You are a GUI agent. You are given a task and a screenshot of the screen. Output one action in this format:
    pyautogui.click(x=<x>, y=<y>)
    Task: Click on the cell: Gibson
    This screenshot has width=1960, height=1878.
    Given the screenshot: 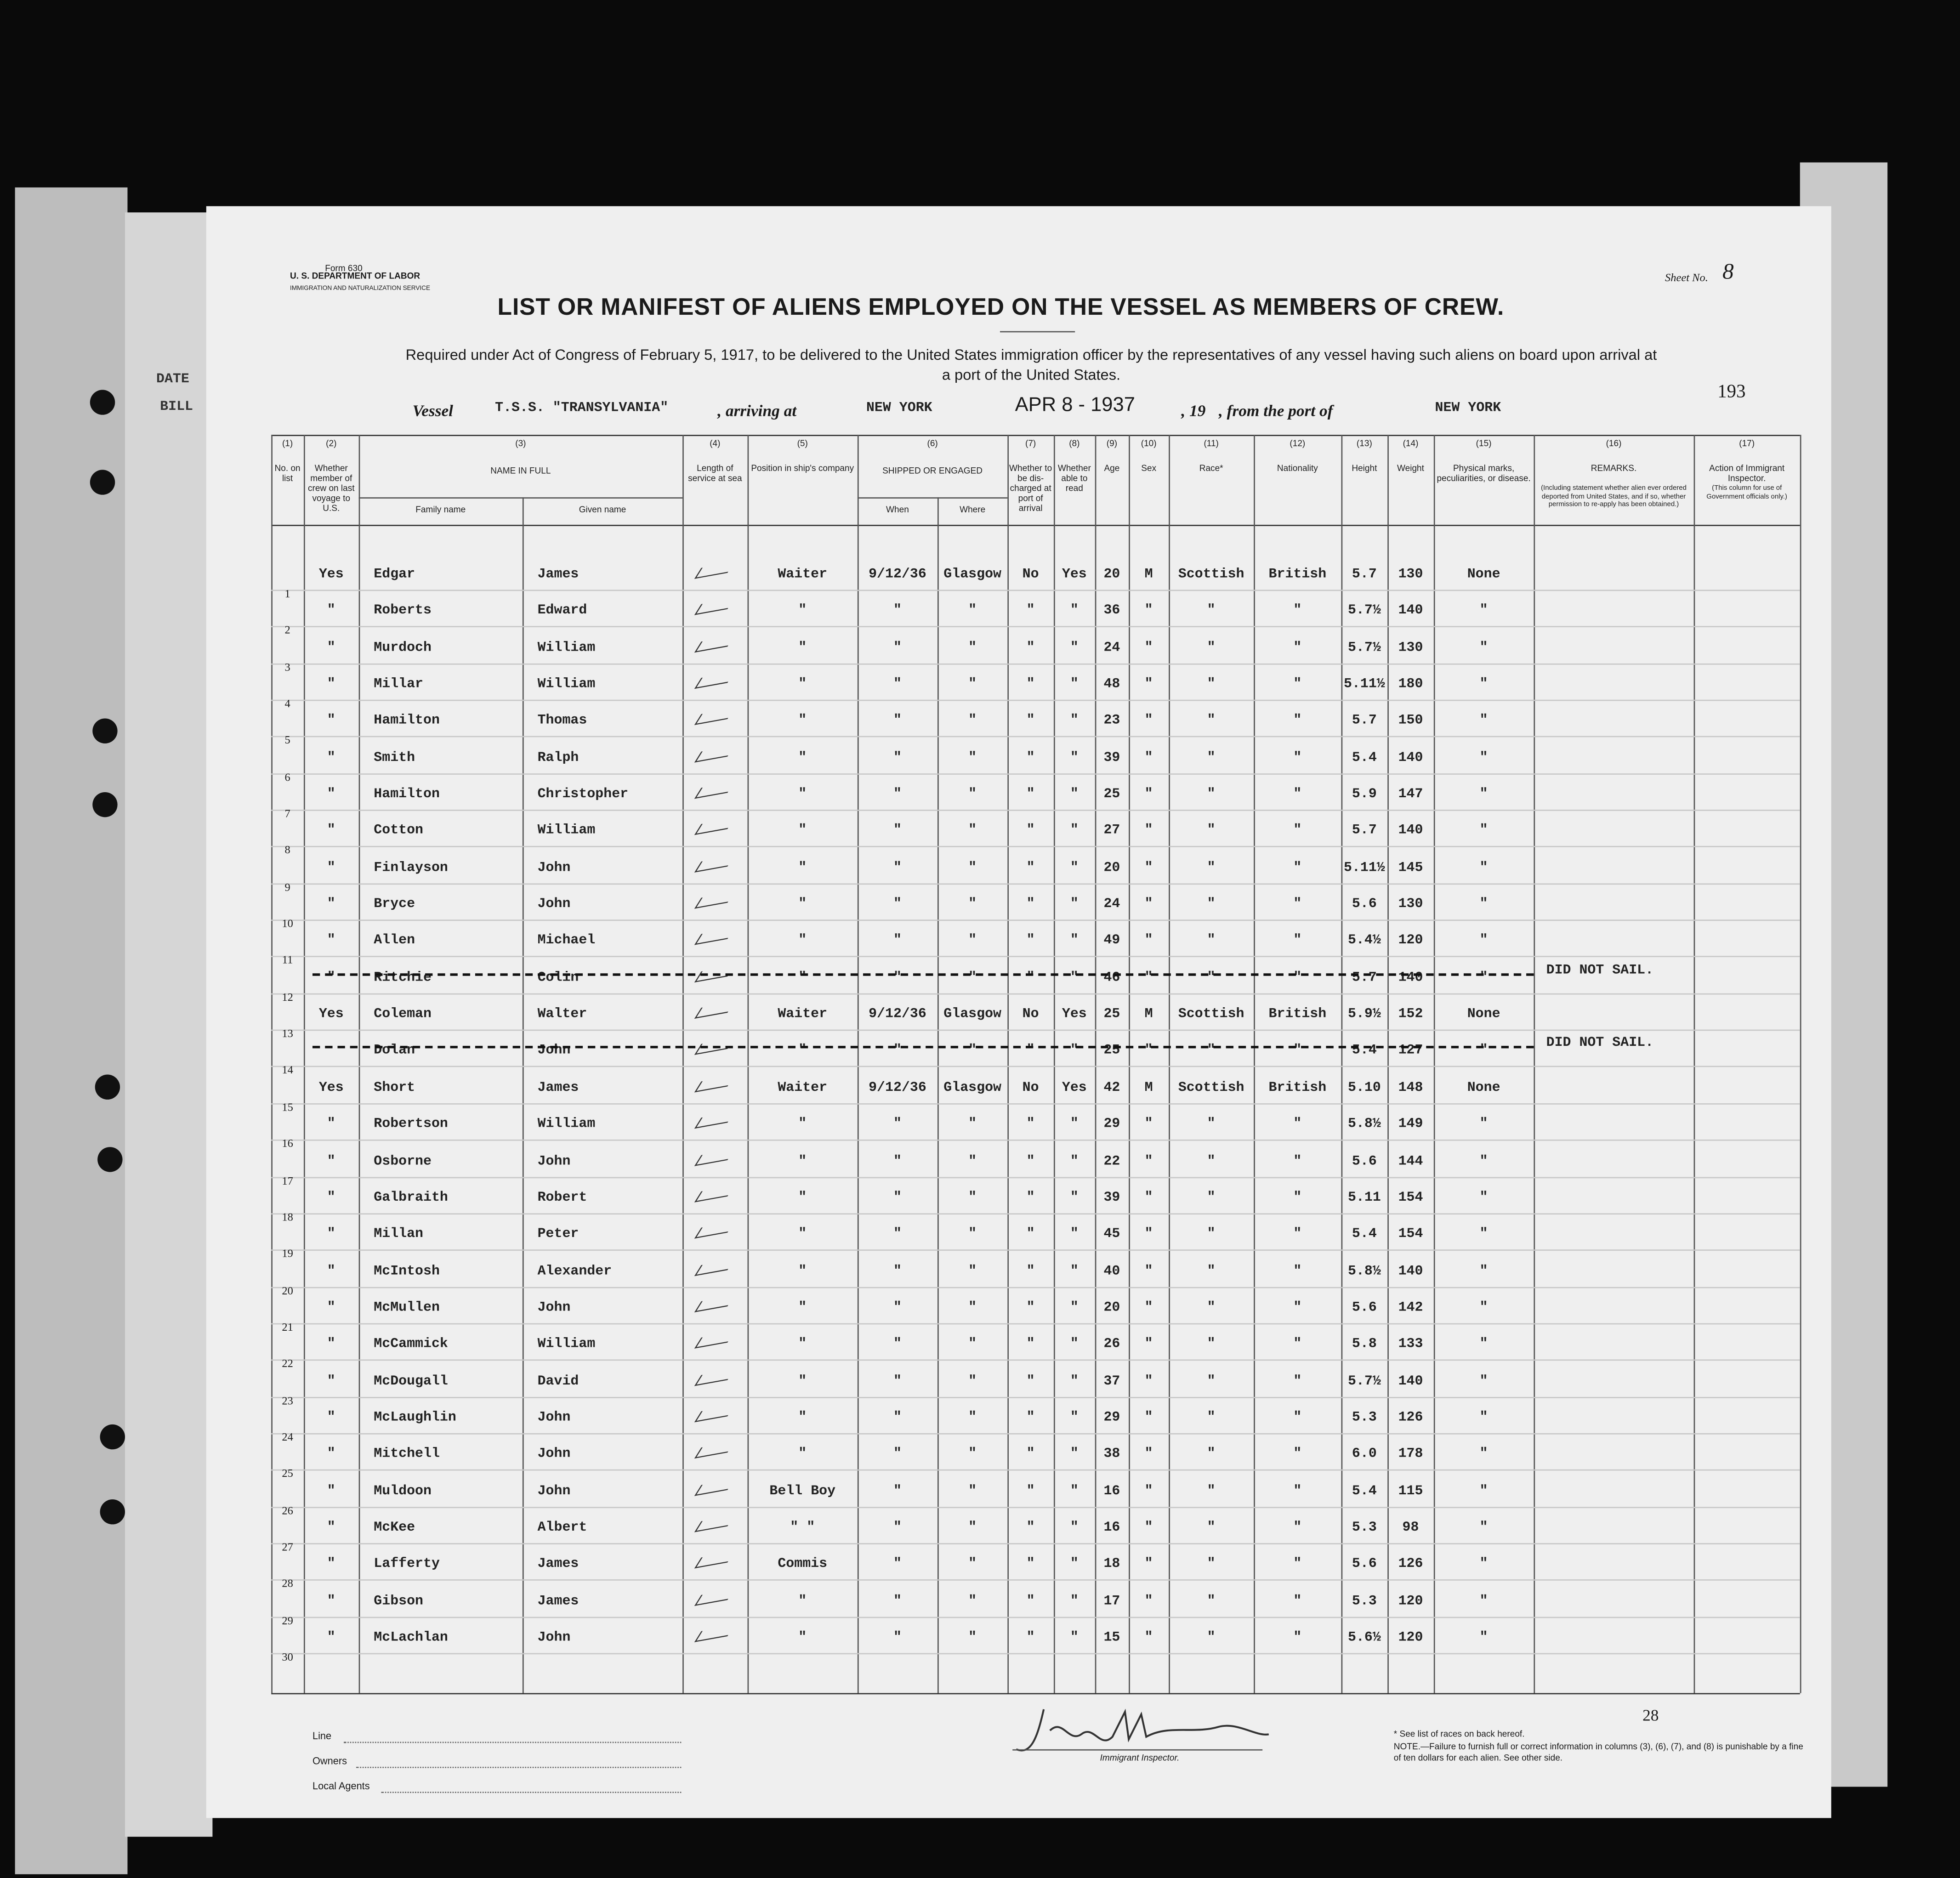 What is the action you would take?
    pyautogui.click(x=399, y=1601)
    